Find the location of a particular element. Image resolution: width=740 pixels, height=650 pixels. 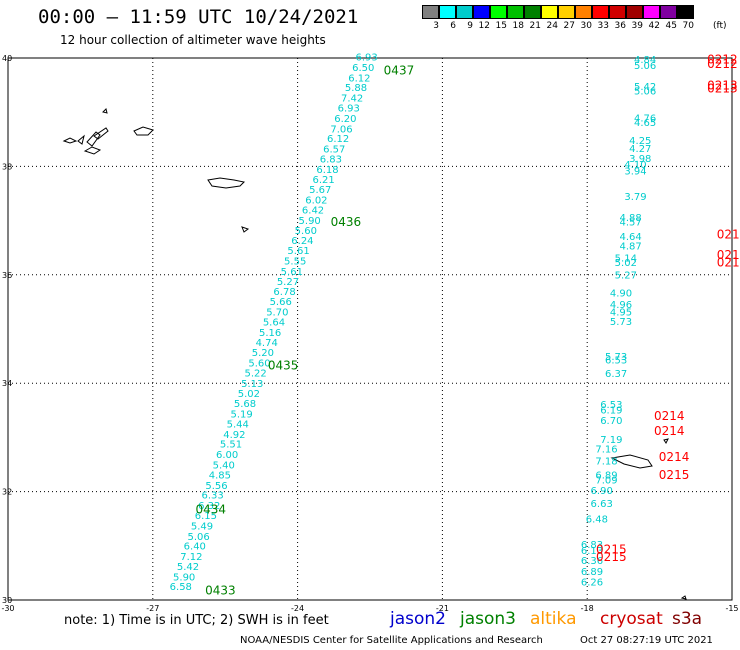

pass-time-label: 0435 is located at coordinates (283, 366).